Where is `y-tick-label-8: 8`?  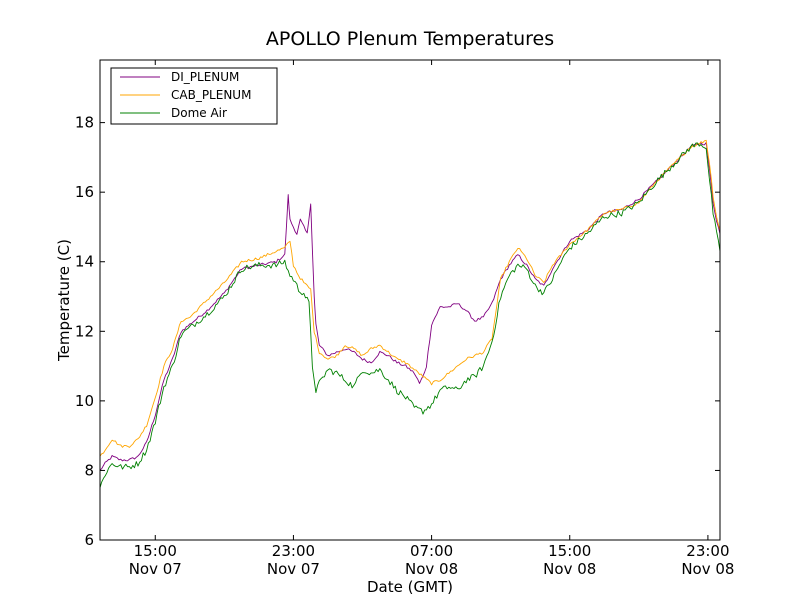 y-tick-label-8: 8 is located at coordinates (89, 470).